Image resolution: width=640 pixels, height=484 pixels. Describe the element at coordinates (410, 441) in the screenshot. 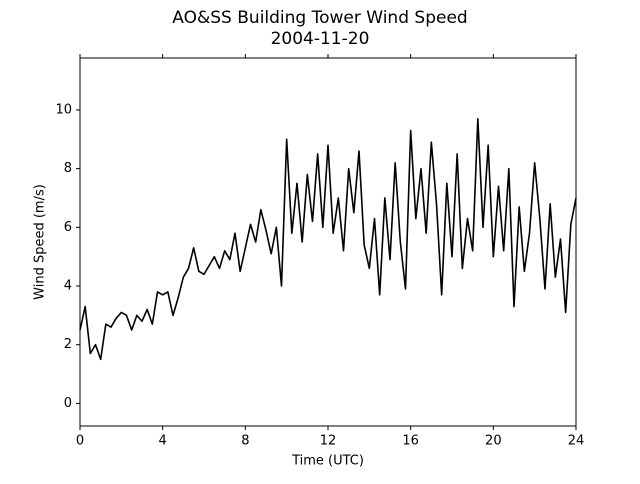

I see `x-tick-label: 16` at that location.